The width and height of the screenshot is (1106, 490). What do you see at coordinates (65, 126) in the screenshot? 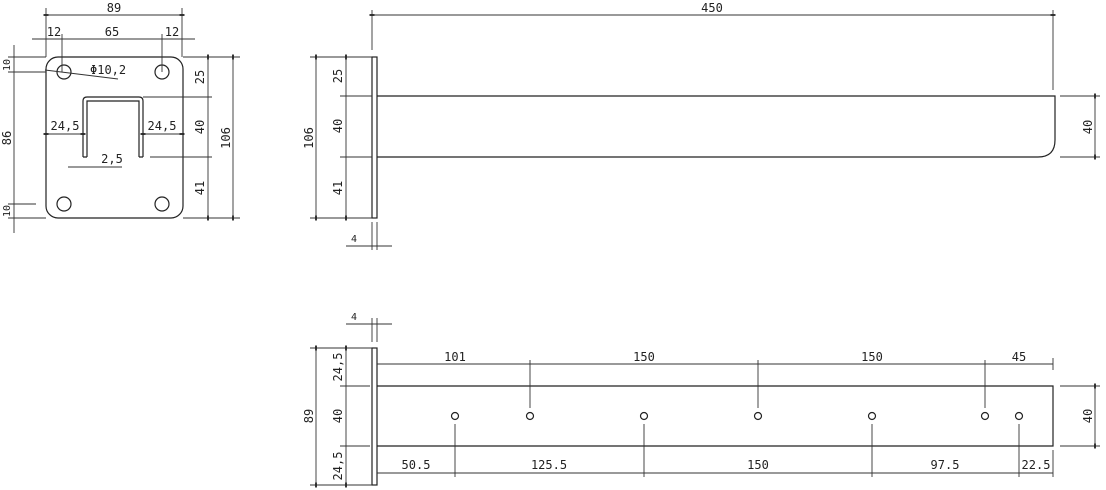
I see `dim-slot-side-left: 24,5` at bounding box center [65, 126].